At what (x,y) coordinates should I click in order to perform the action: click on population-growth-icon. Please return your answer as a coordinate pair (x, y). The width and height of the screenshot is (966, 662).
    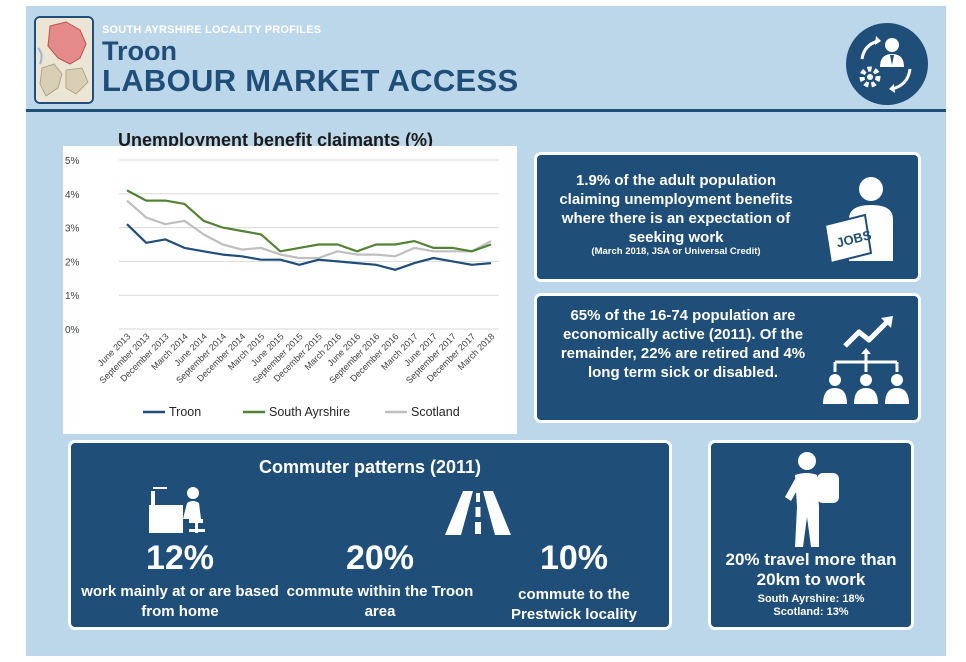
    Looking at the image, I should click on (866, 360).